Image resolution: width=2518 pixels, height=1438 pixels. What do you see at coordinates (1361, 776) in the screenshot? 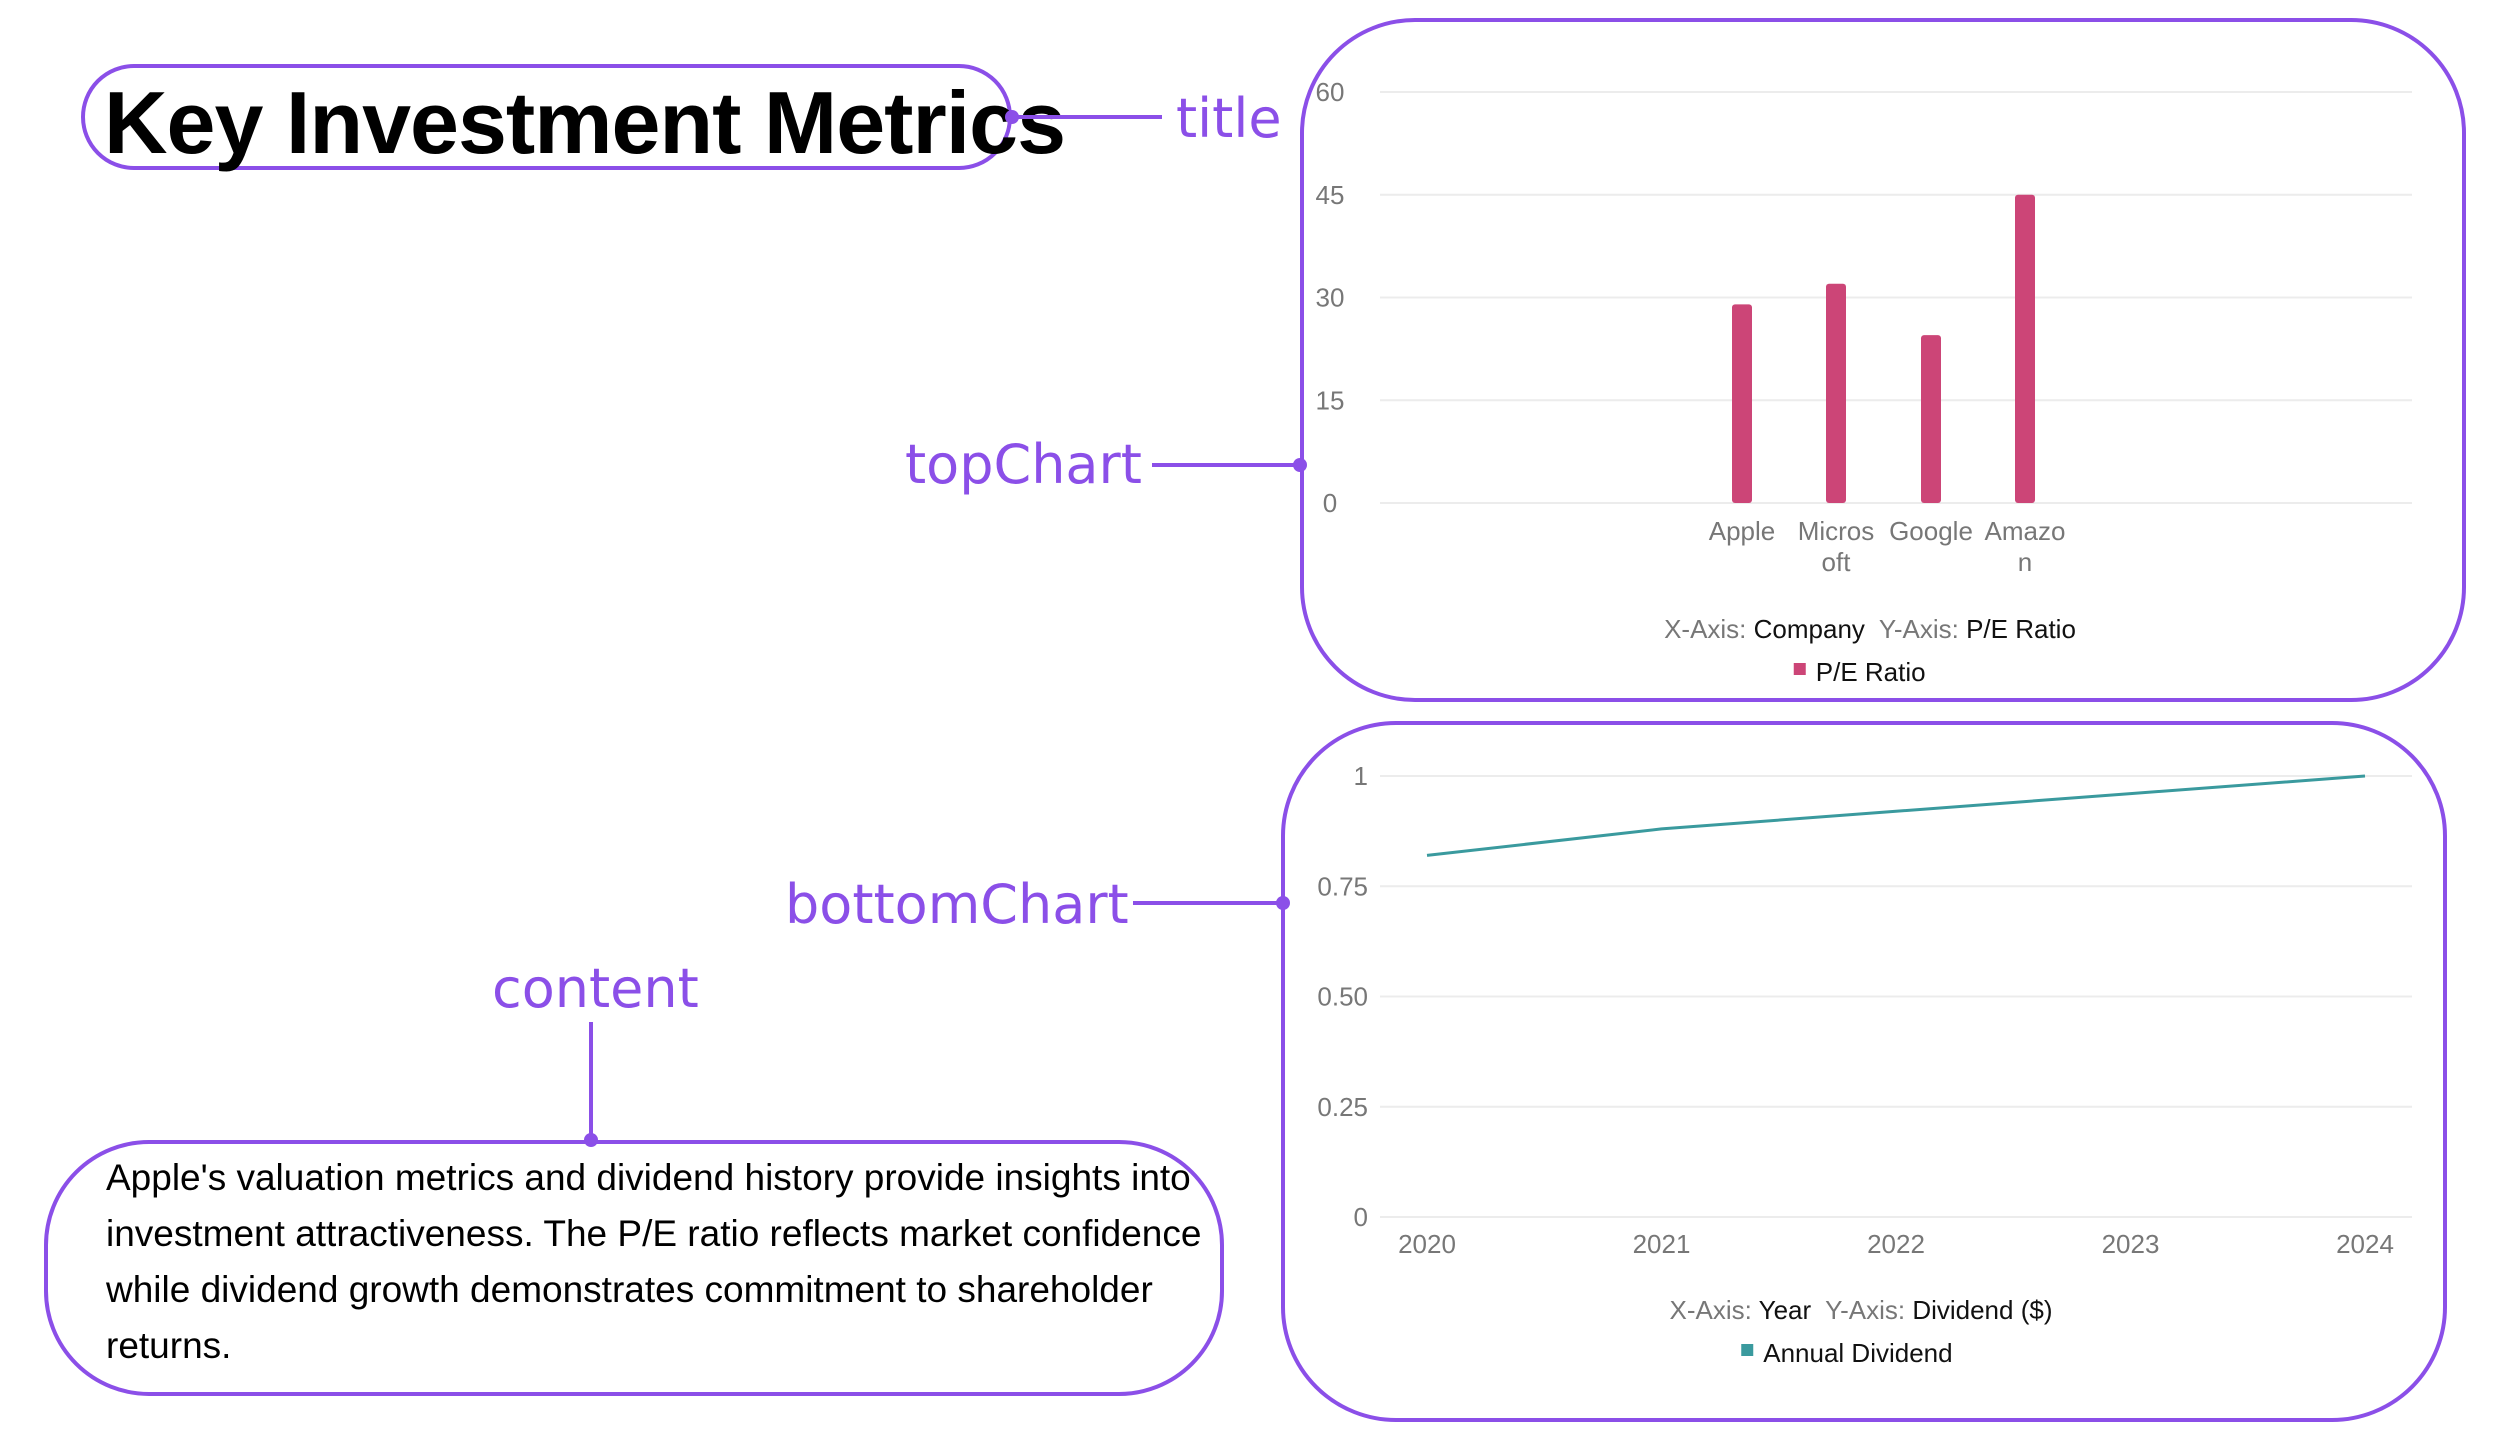
I see `y-tick-label: 1` at bounding box center [1361, 776].